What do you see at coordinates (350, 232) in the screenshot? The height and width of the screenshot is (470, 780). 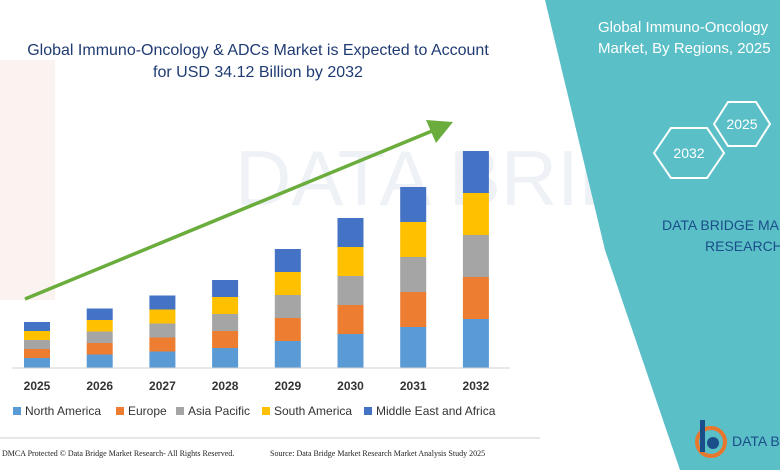 I see `bar-2030-middle-east-and-africa` at bounding box center [350, 232].